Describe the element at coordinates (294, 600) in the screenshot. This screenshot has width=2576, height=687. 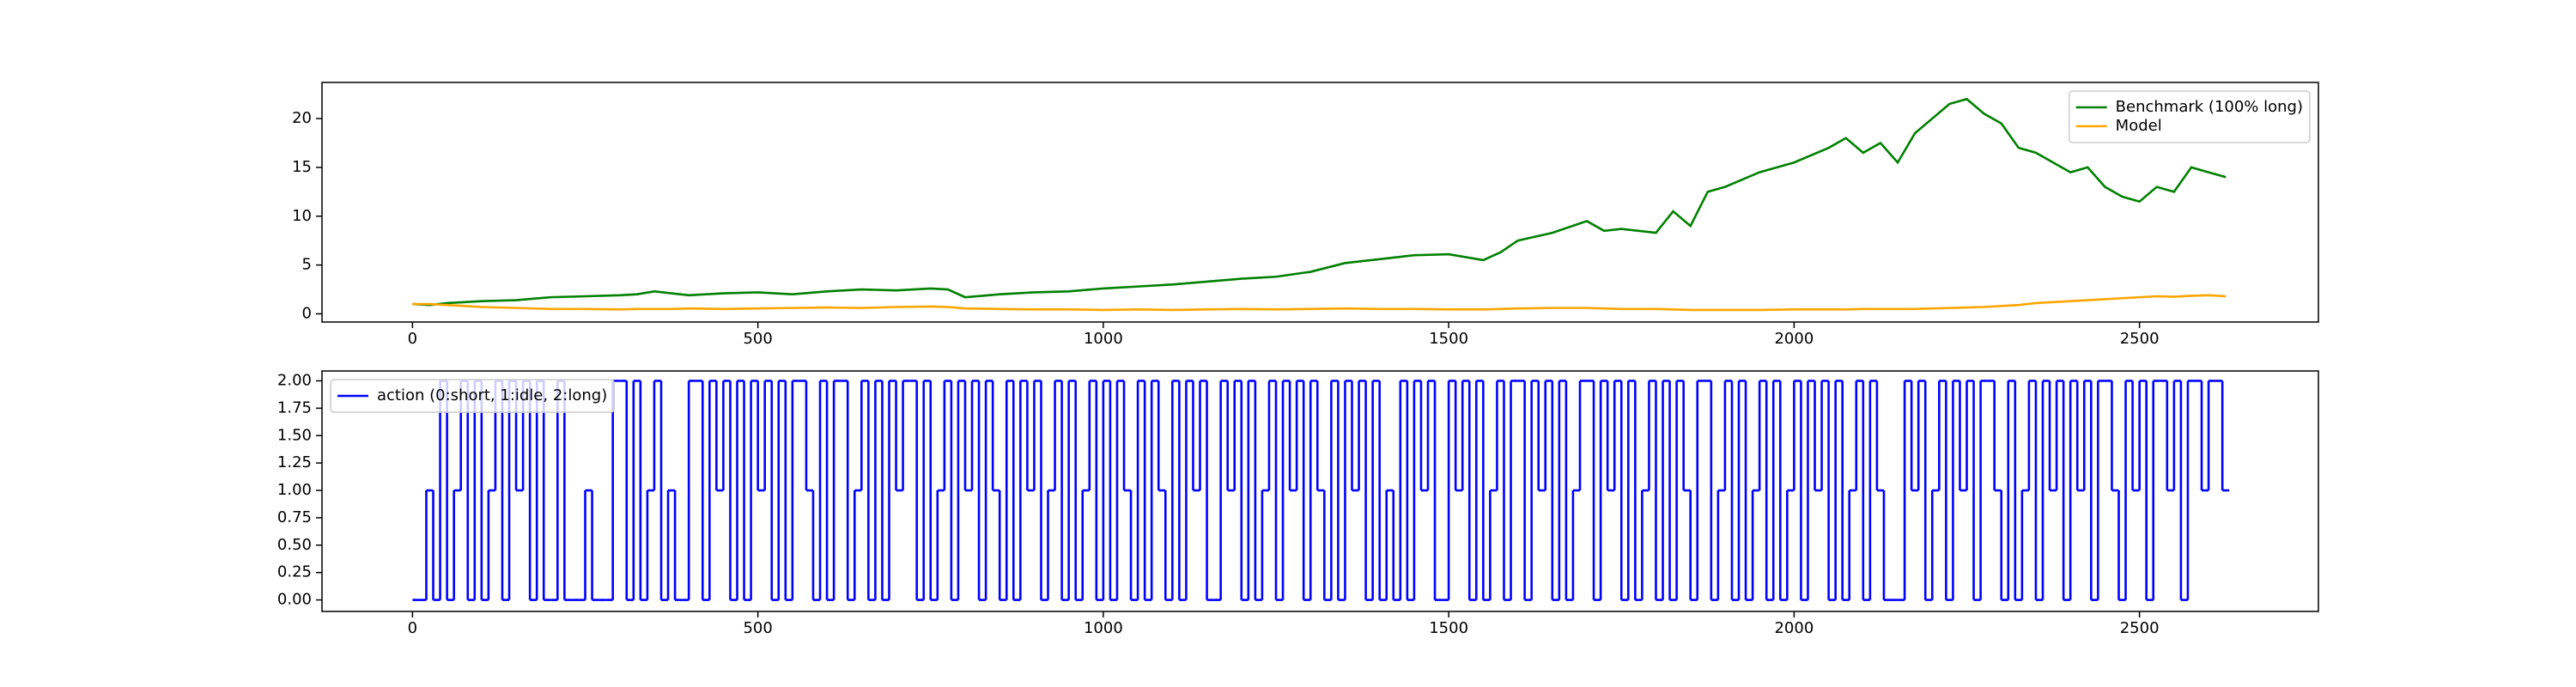
I see `y-tick-label: 0.00` at that location.